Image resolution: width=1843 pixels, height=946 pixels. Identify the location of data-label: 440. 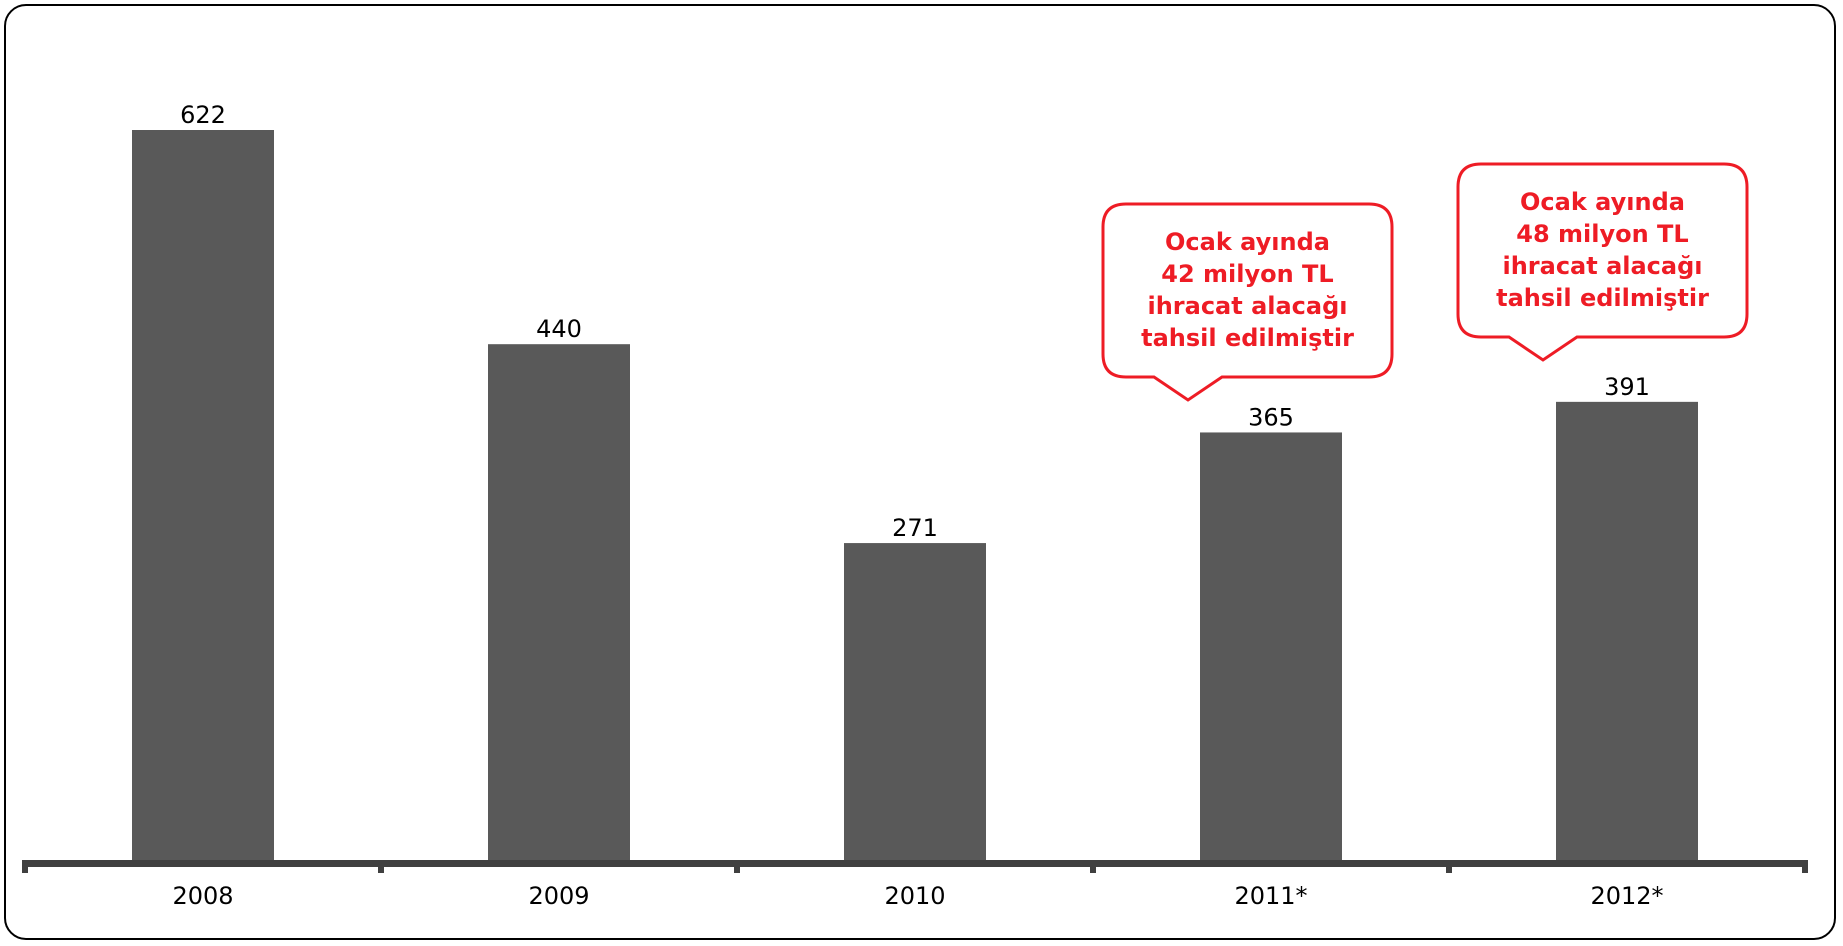
(559, 329).